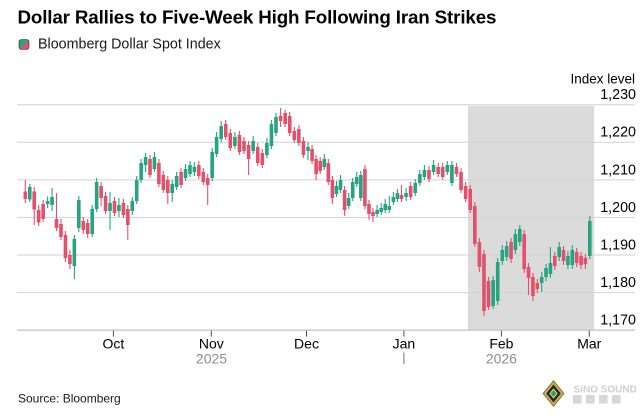 Image resolution: width=642 pixels, height=416 pixels. Describe the element at coordinates (618, 321) in the screenshot. I see `svg-text: 1,170` at that location.